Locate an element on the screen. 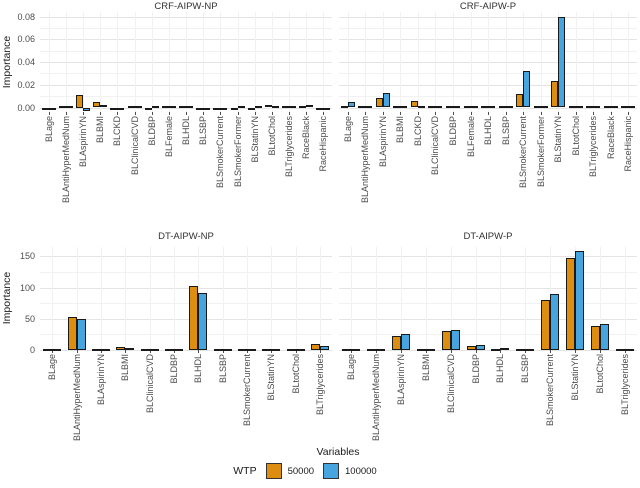 The width and height of the screenshot is (640, 488). bar-crf-aipw-np-raceblack-wtp50000 is located at coordinates (303, 107).